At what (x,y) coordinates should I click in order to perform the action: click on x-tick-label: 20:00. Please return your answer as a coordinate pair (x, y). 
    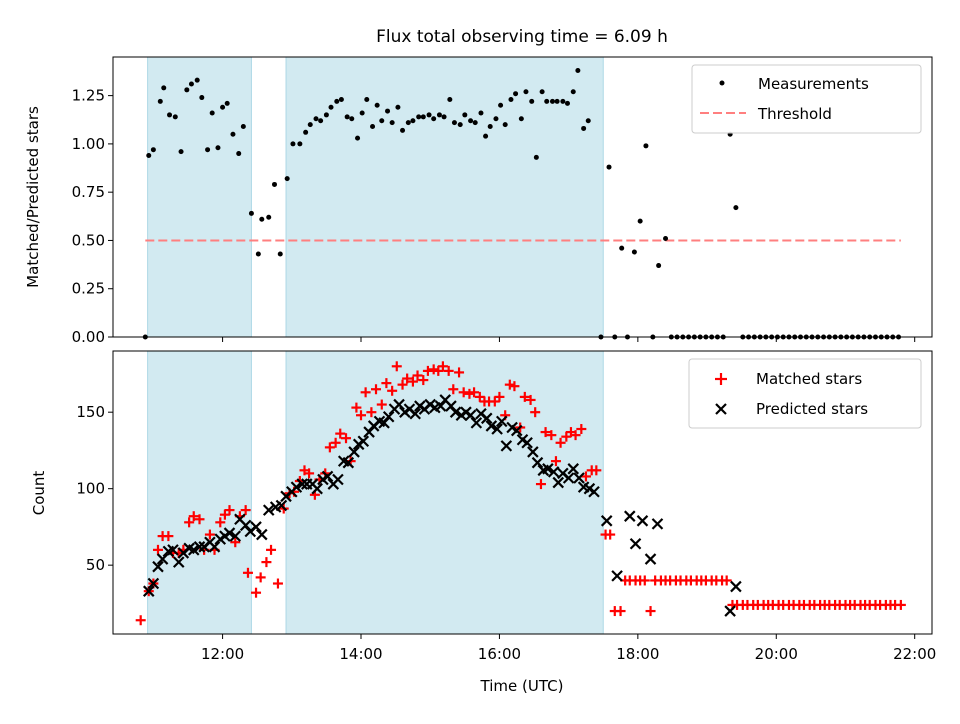
    Looking at the image, I should click on (776, 654).